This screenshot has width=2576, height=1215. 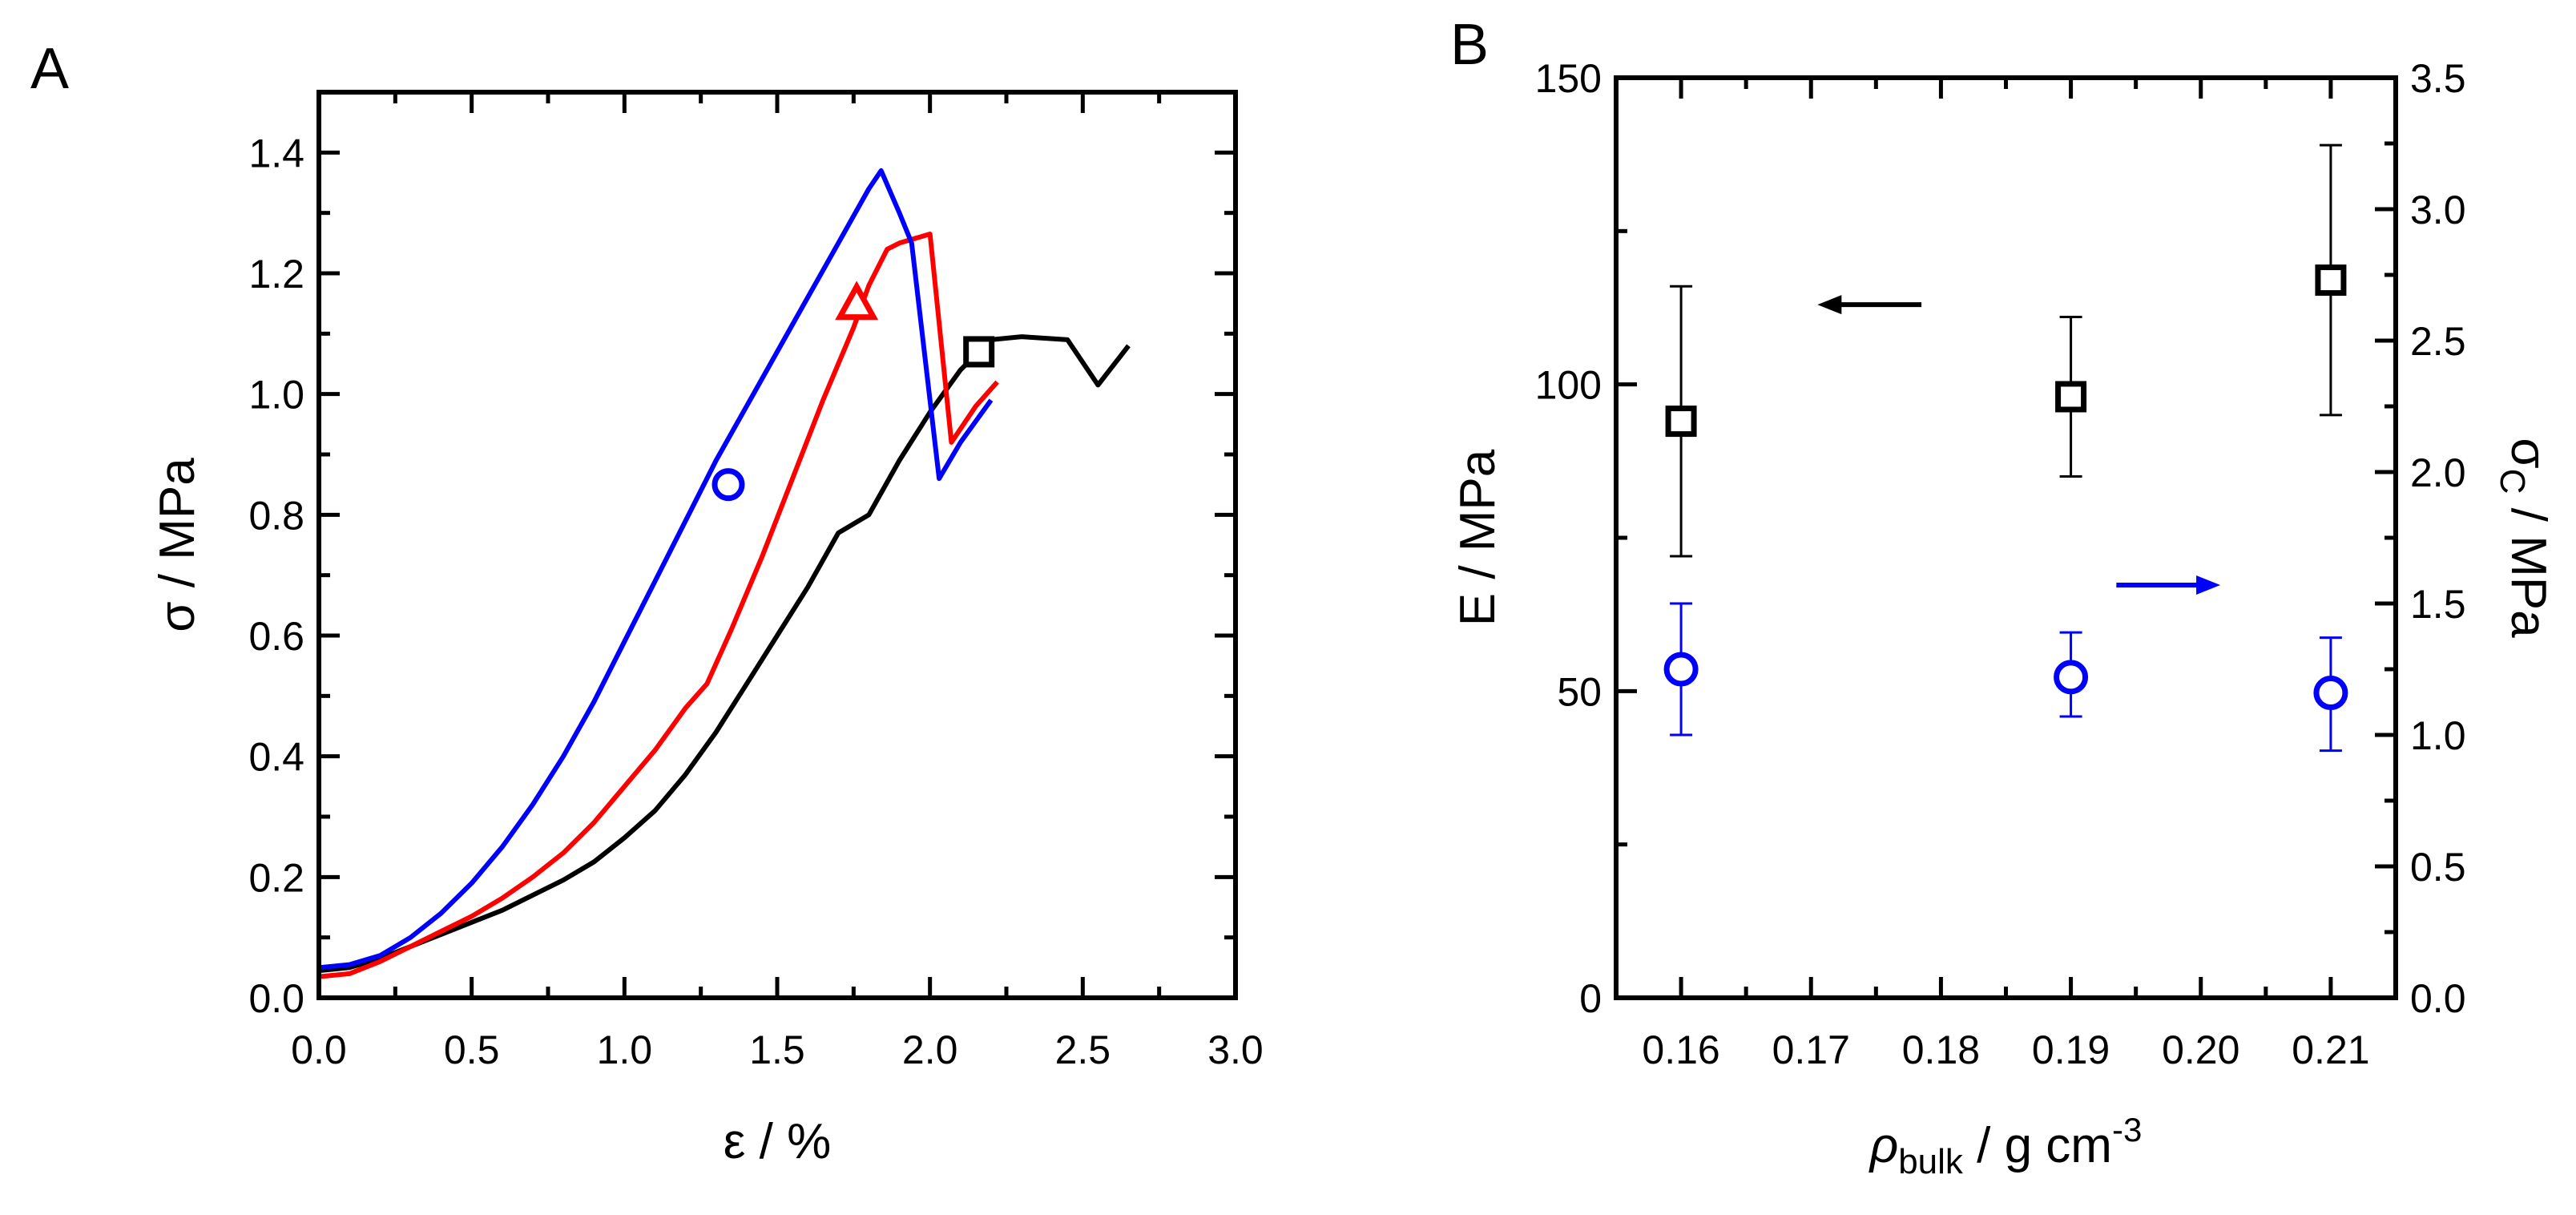 I want to click on y-right-tick-label-b: 2.0, so click(x=2438, y=472).